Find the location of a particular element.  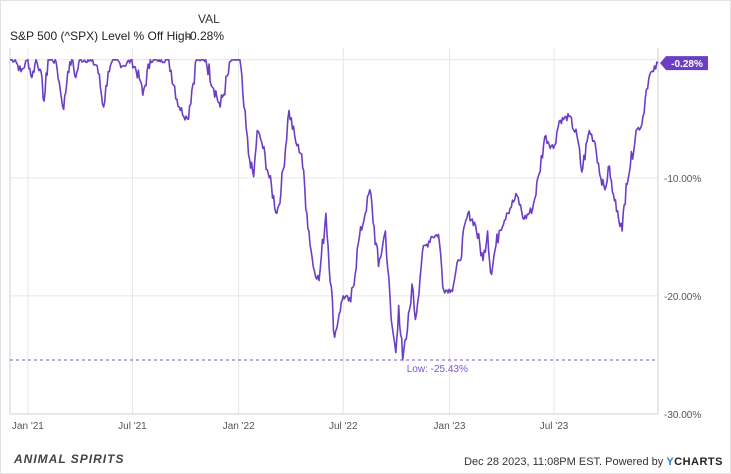

last-value-badge: -0.28% is located at coordinates (684, 63).